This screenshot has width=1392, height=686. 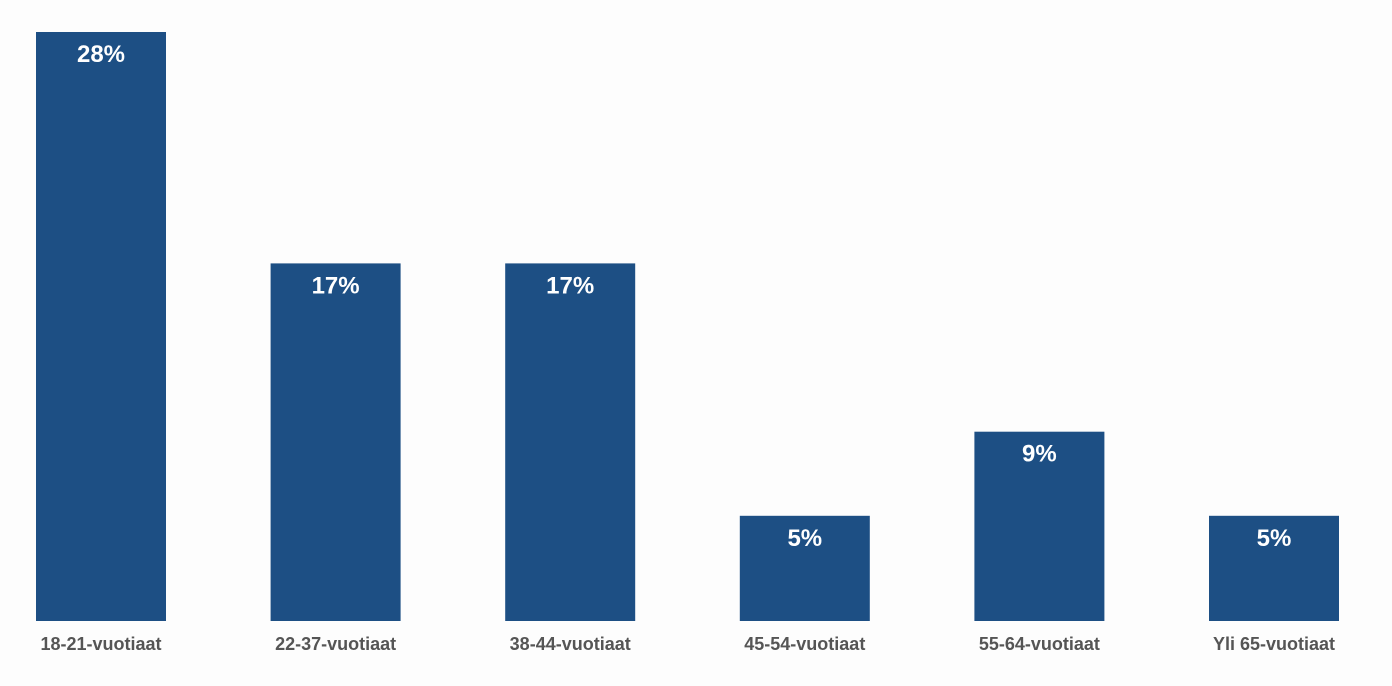 What do you see at coordinates (335, 644) in the screenshot?
I see `category-label: 22-37-vuotiaat` at bounding box center [335, 644].